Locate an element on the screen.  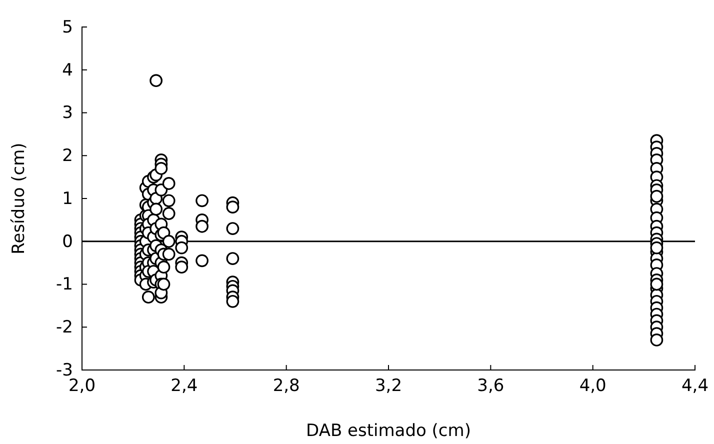
x-tick-label: 4,4 is located at coordinates (695, 386).